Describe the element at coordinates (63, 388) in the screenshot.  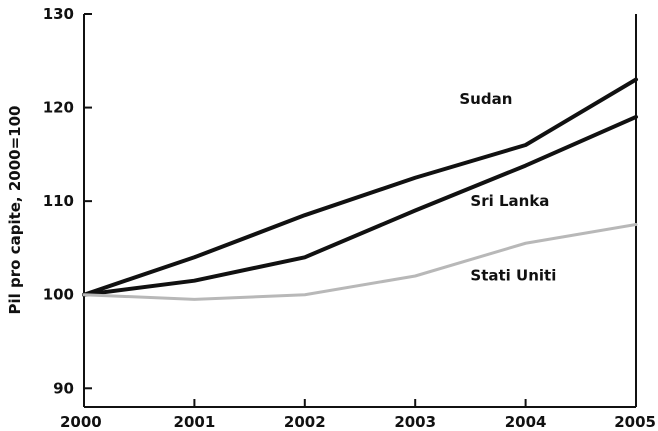
I see `y-tick-label: 90` at that location.